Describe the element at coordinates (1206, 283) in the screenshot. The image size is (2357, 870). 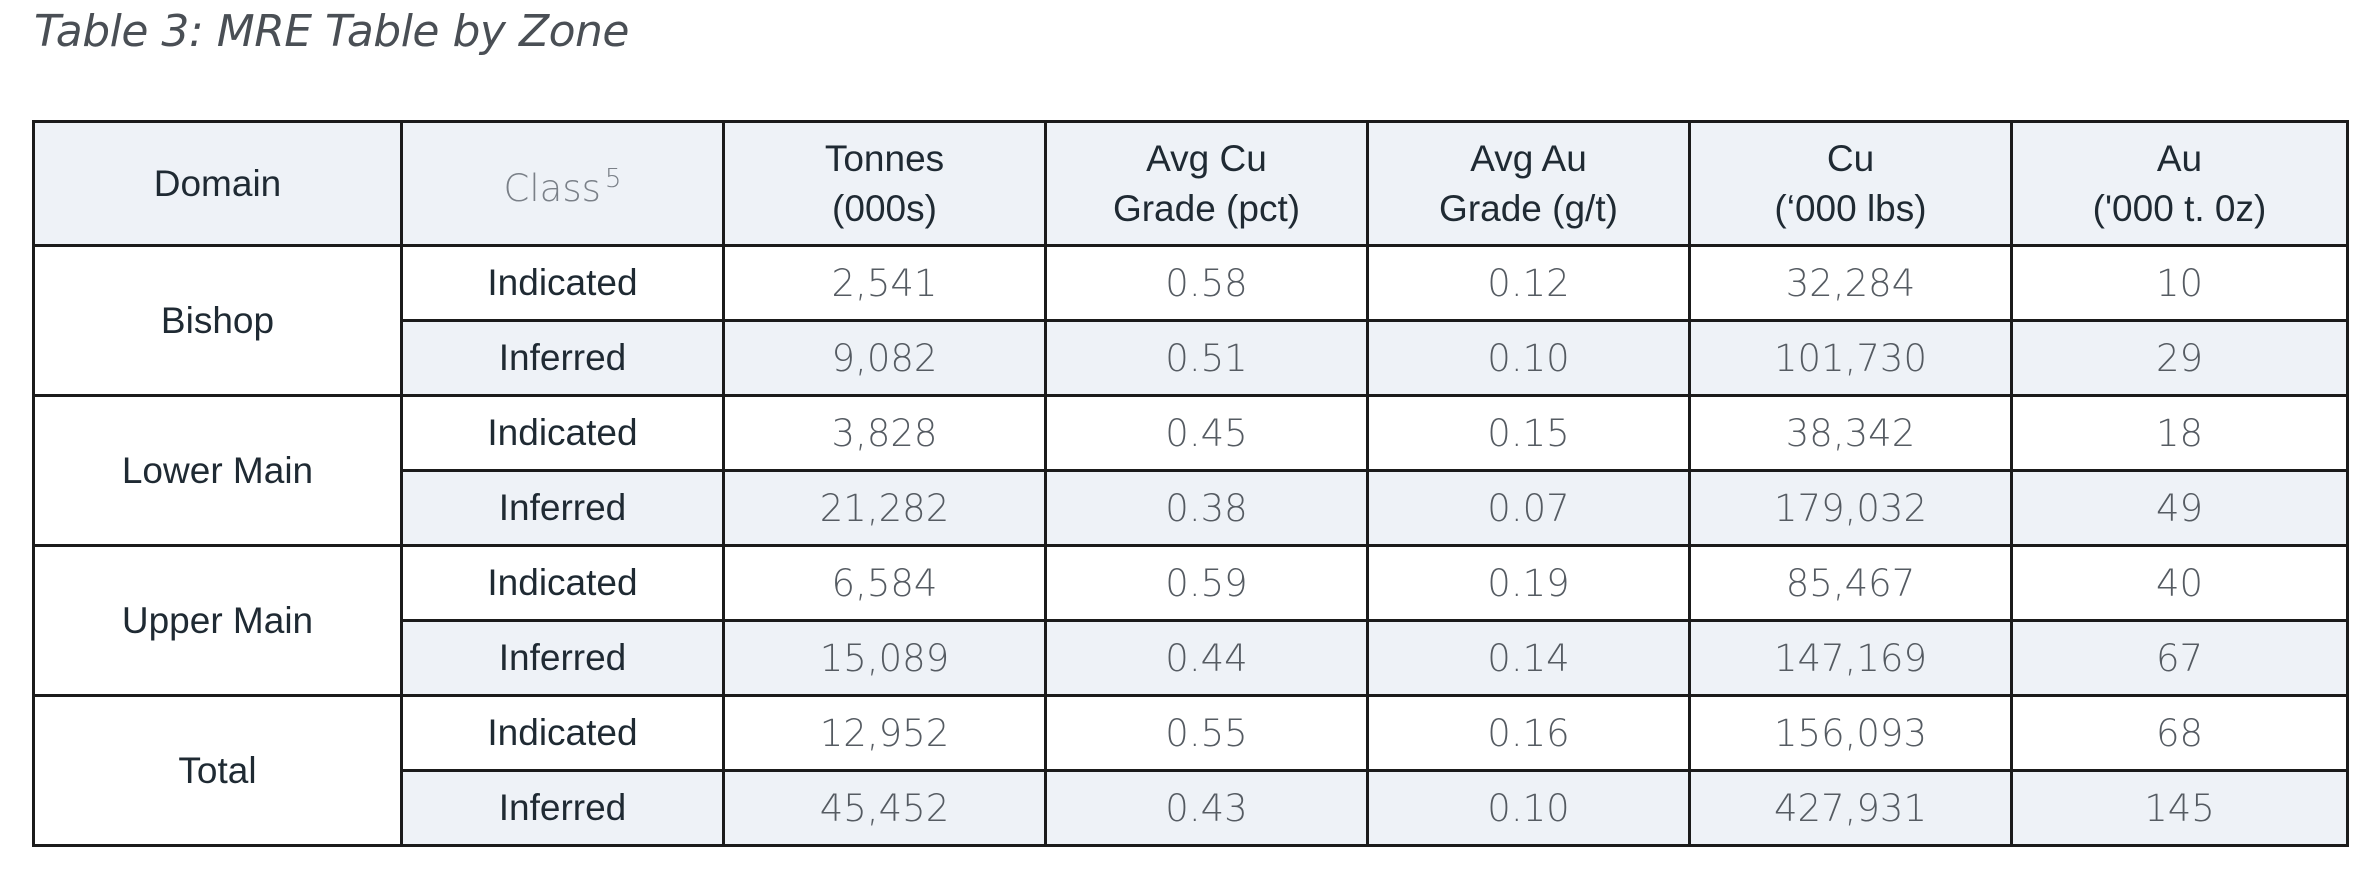
I see `cu-grade-cell: 0.58` at that location.